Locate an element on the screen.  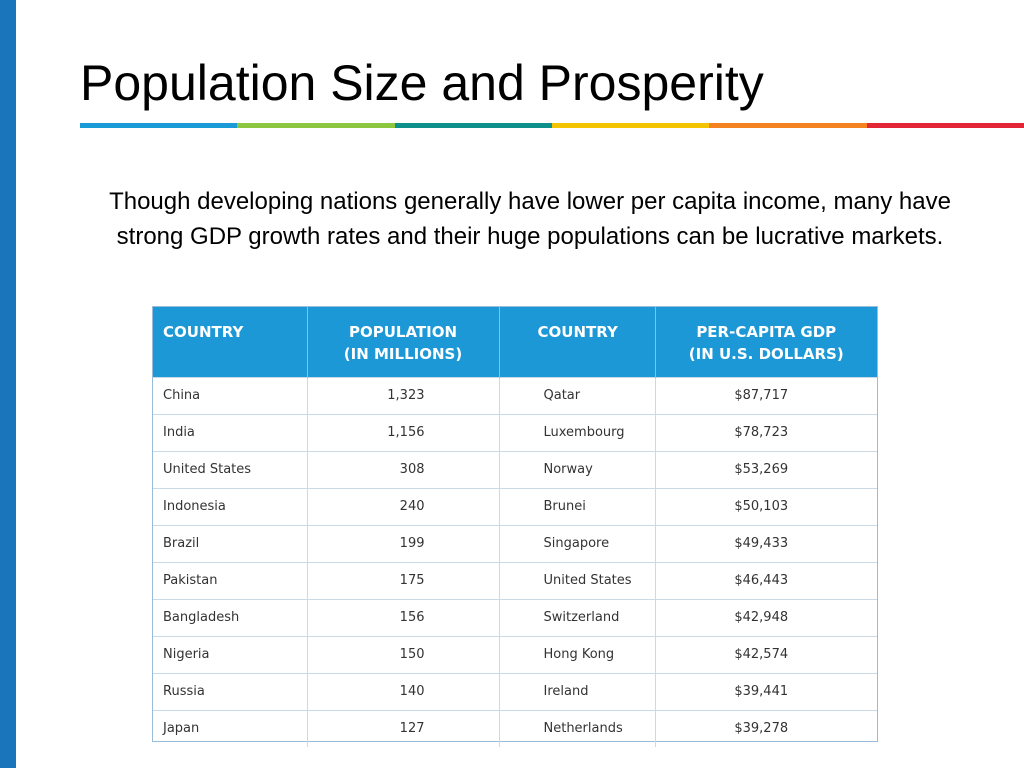
table-row: Brazil 199 Singapore $49,433 is located at coordinates (515, 543).